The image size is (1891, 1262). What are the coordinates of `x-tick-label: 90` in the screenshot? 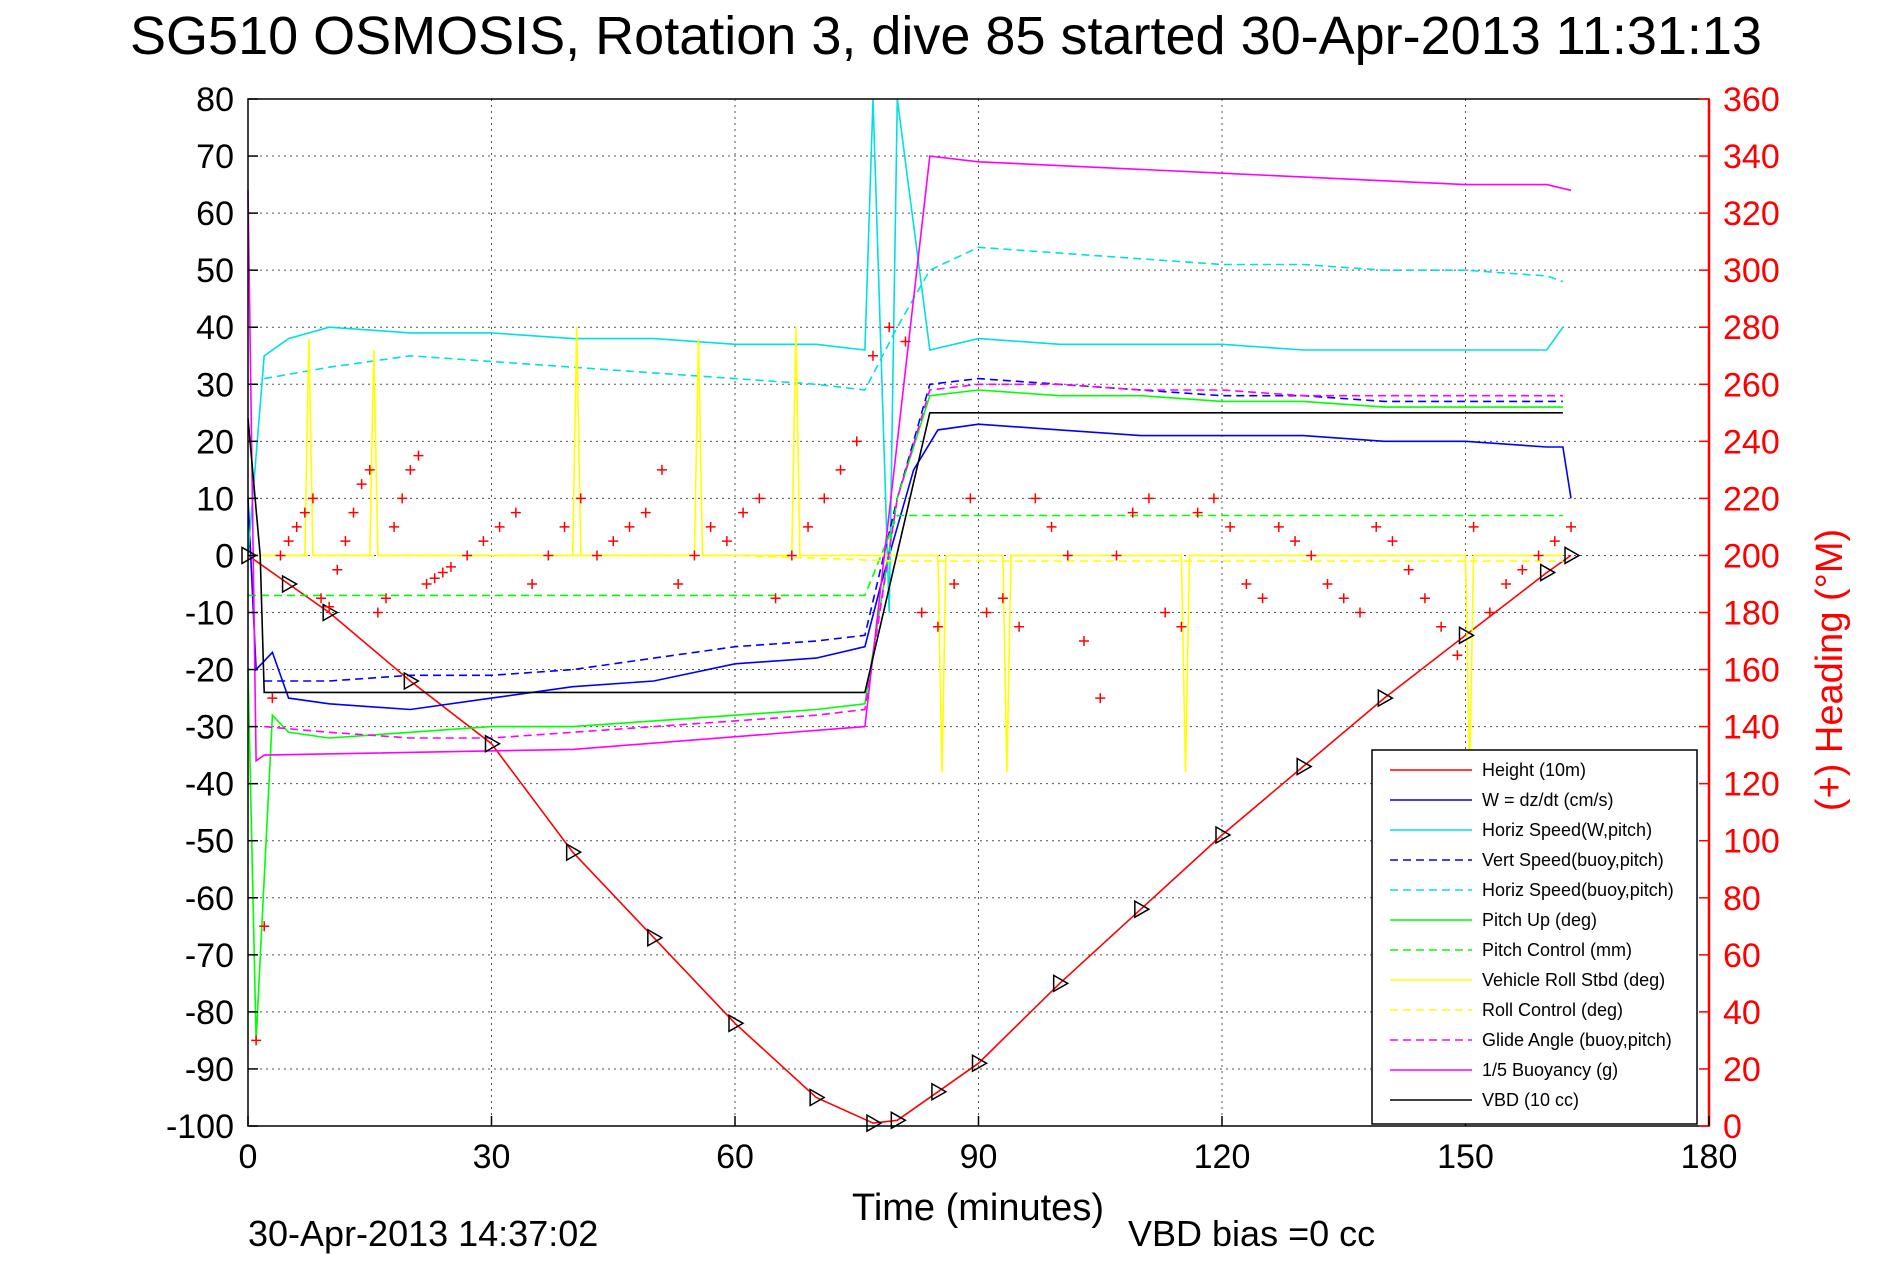 It's located at (979, 1157).